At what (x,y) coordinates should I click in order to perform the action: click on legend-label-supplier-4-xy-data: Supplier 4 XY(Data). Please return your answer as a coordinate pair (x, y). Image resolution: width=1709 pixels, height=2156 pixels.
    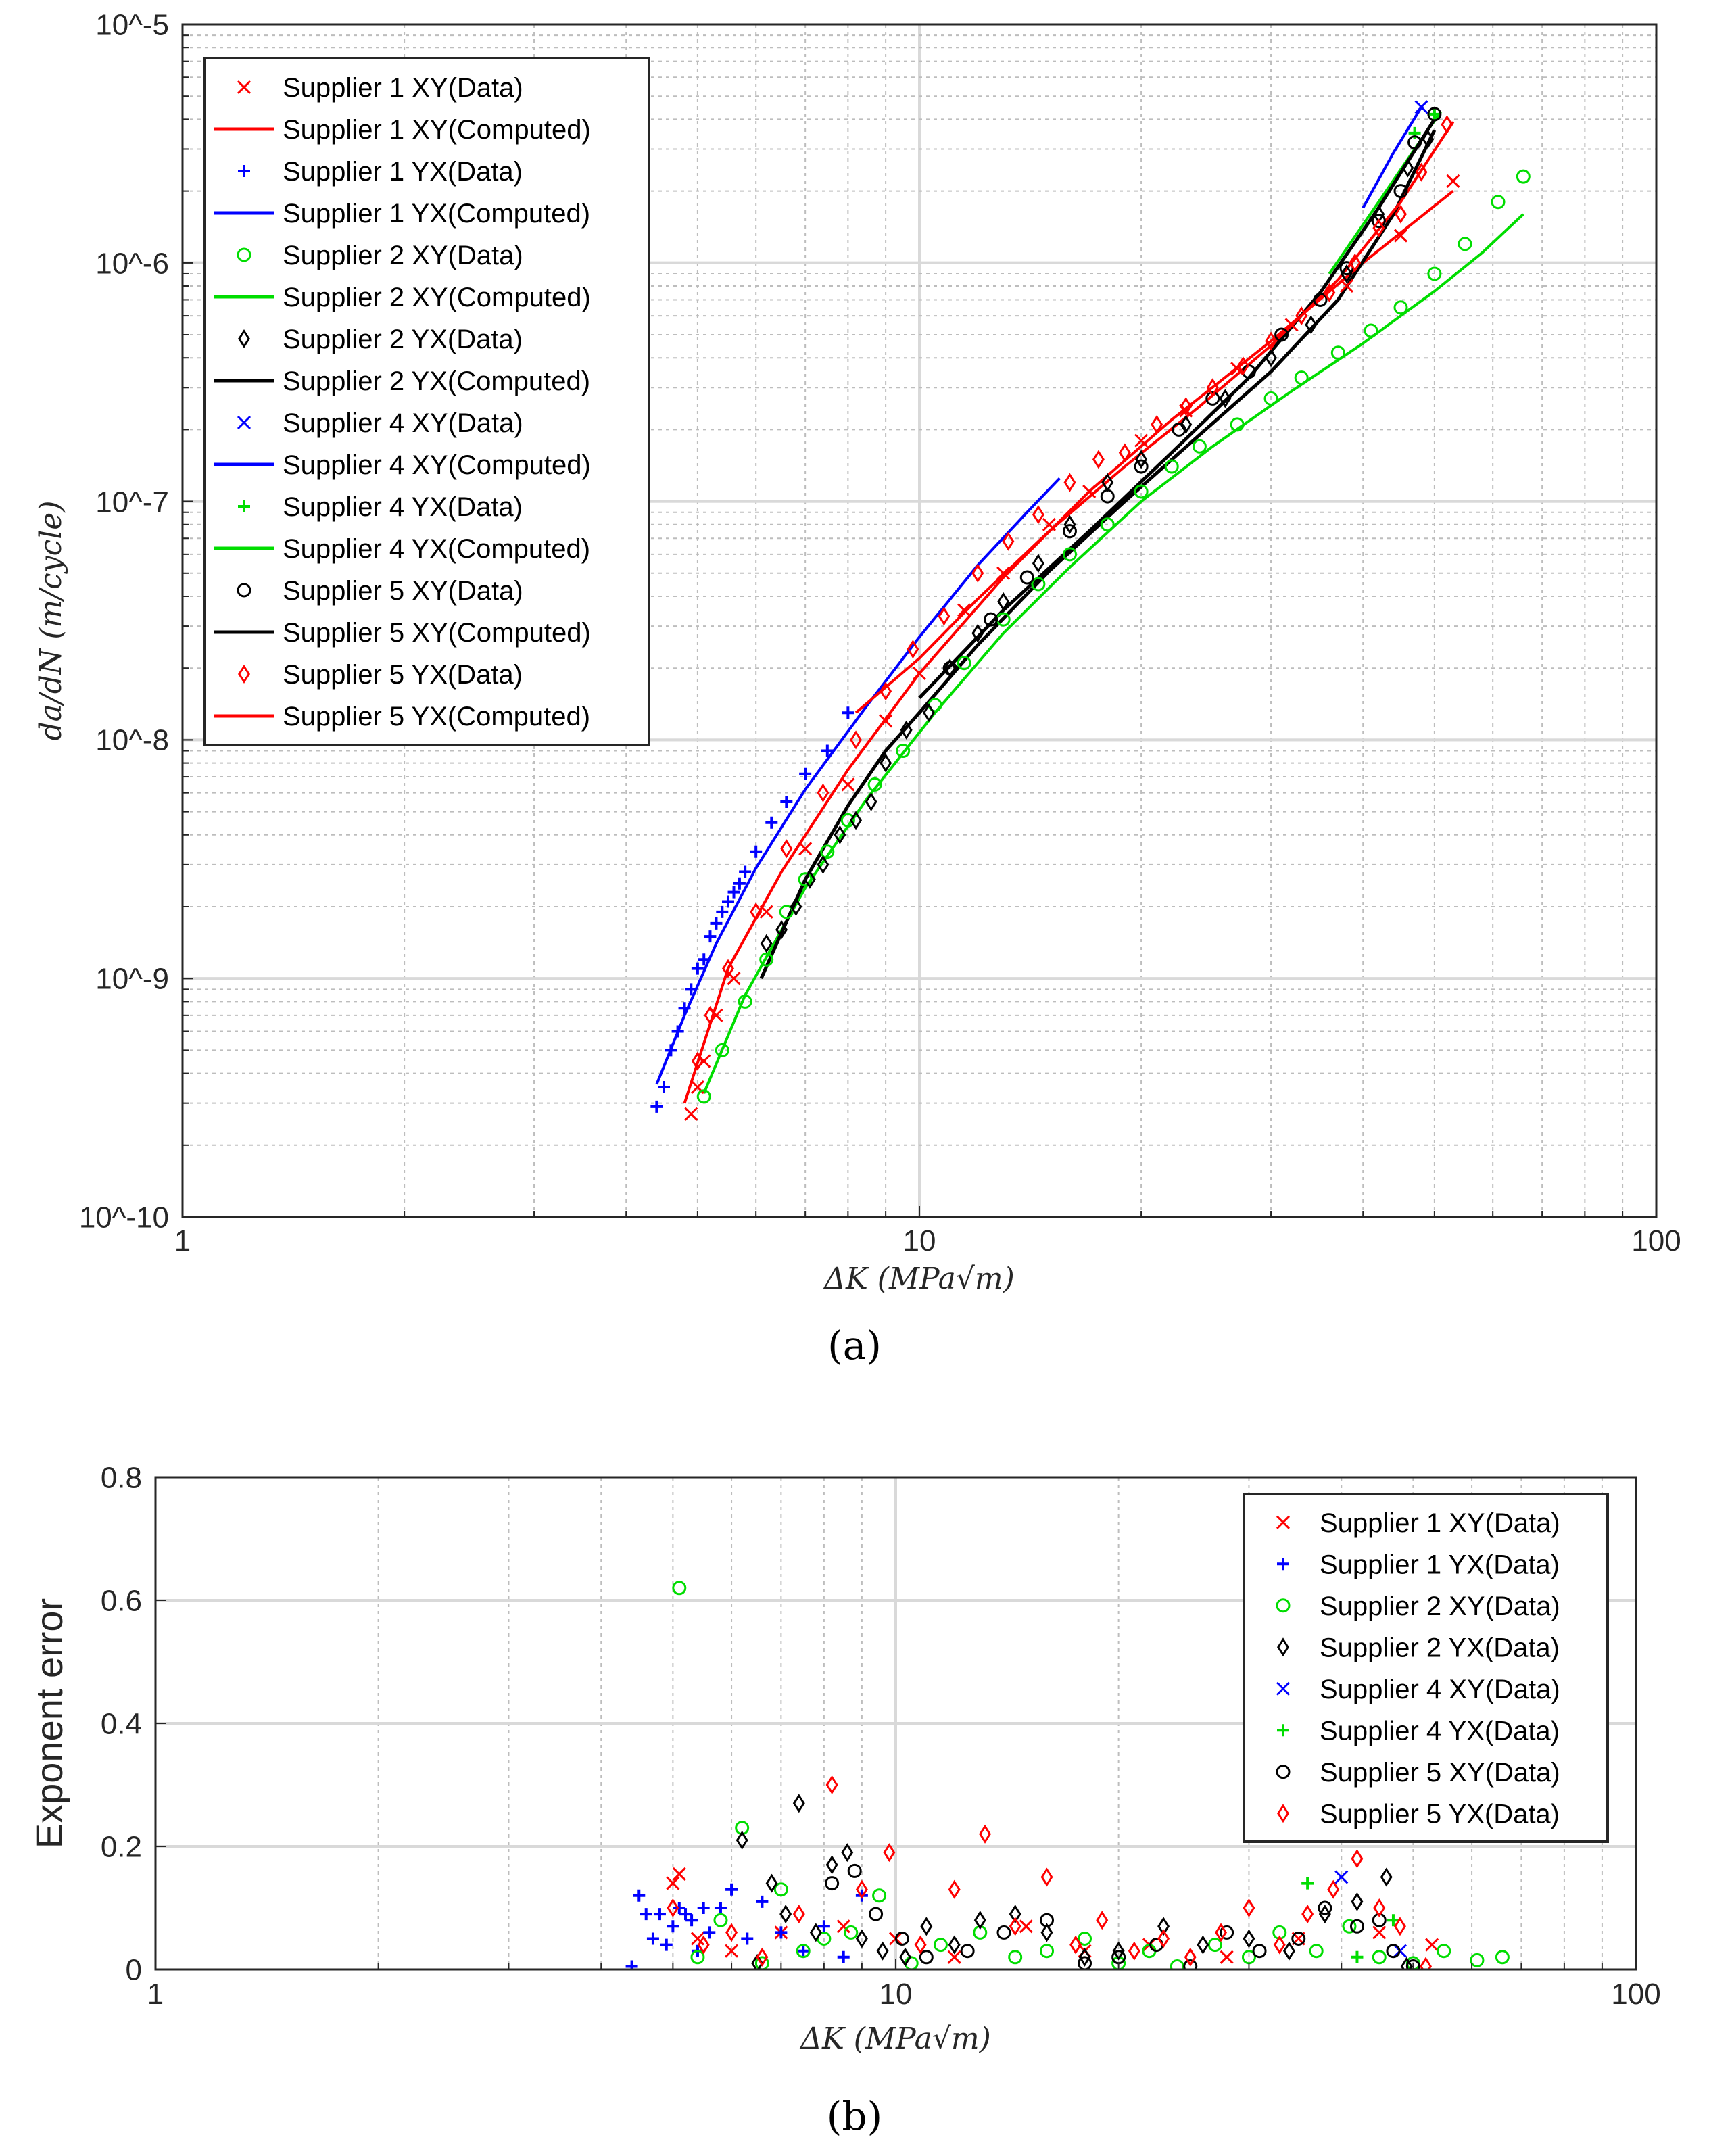
    Looking at the image, I should click on (403, 423).